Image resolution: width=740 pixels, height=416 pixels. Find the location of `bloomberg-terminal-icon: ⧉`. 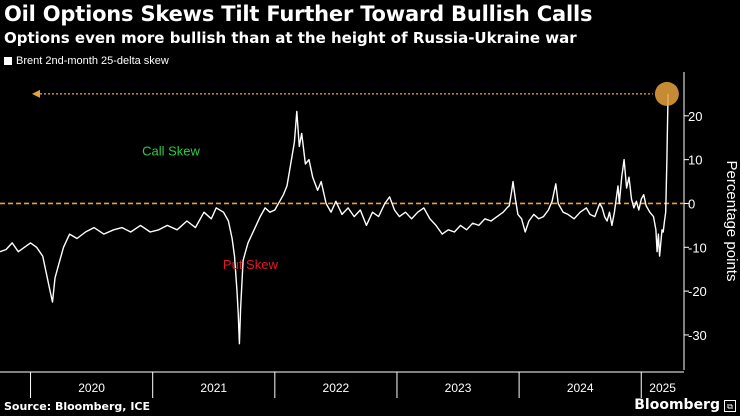

bloomberg-terminal-icon: ⧉ is located at coordinates (730, 406).